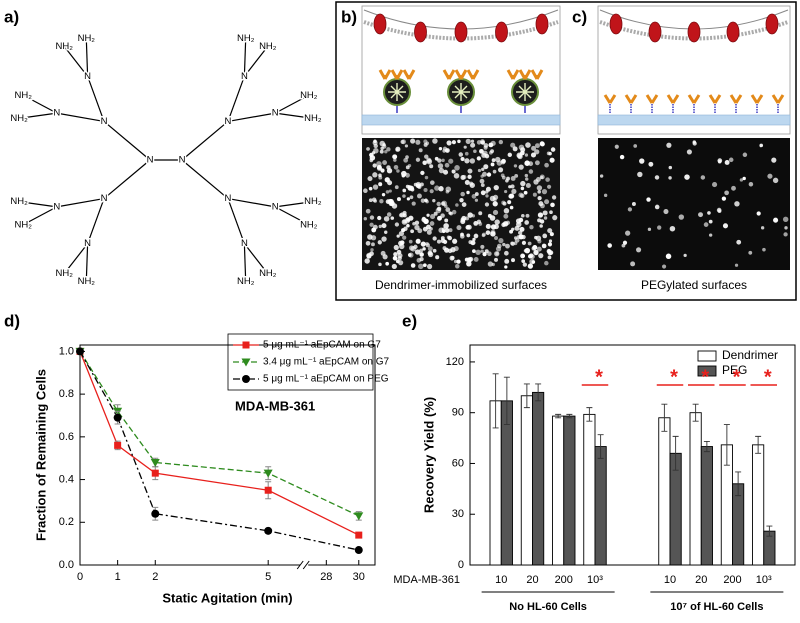 This screenshot has height=623, width=800. What do you see at coordinates (542, 24) in the screenshot?
I see `membrane-protein` at bounding box center [542, 24].